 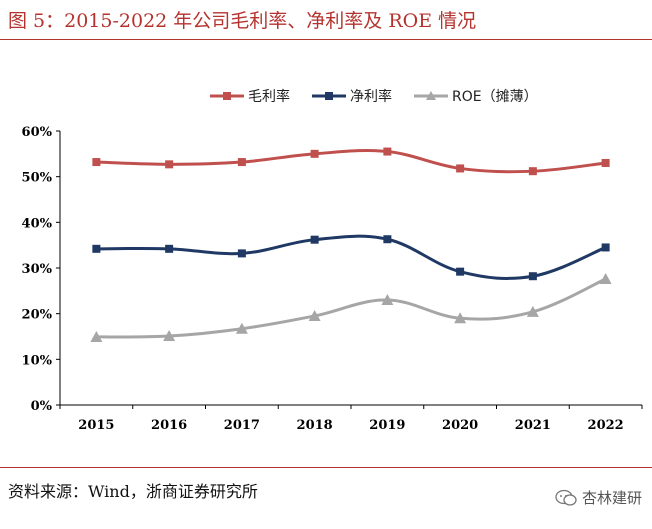 I want to click on source-divider, so click(x=326, y=467).